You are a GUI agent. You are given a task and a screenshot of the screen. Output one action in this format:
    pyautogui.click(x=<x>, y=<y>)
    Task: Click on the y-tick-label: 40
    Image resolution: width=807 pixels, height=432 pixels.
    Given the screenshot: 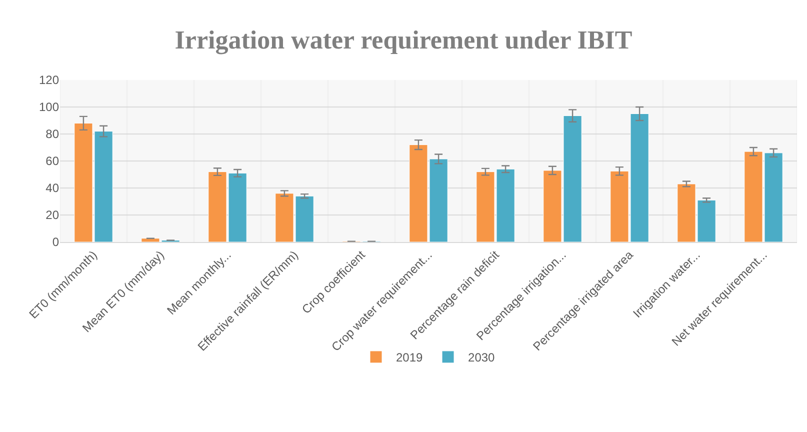 What is the action you would take?
    pyautogui.click(x=53, y=188)
    